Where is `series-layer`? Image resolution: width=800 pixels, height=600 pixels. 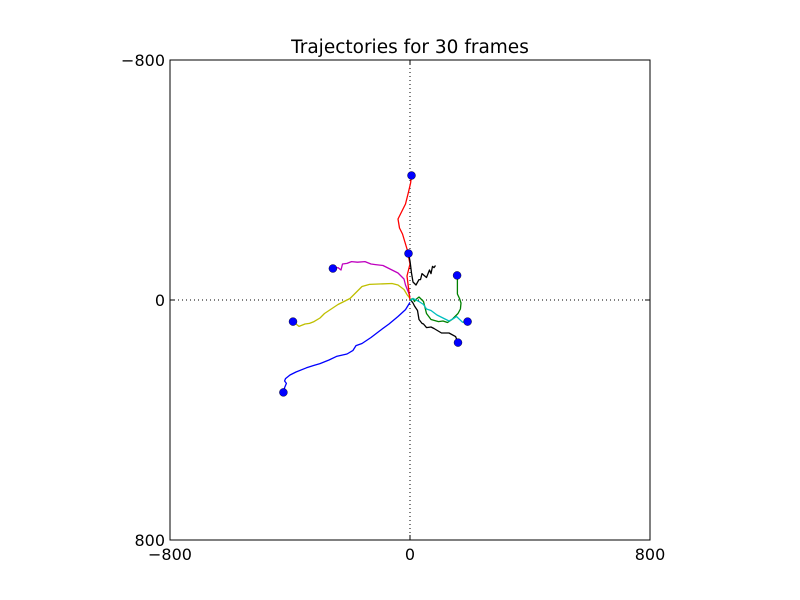 series-layer is located at coordinates (375, 284).